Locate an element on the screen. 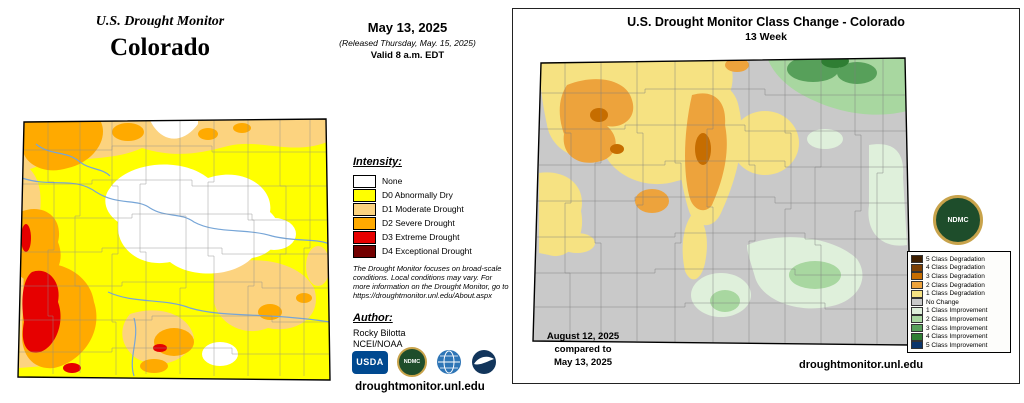 This screenshot has width=1024, height=403. noaa-logo-icon is located at coordinates (484, 362).